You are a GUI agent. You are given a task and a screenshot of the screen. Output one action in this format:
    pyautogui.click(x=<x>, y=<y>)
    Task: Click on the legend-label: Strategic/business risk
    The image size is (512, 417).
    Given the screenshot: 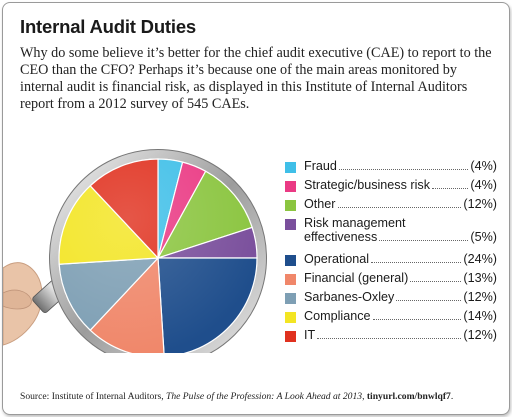 What is the action you would take?
    pyautogui.click(x=367, y=185)
    